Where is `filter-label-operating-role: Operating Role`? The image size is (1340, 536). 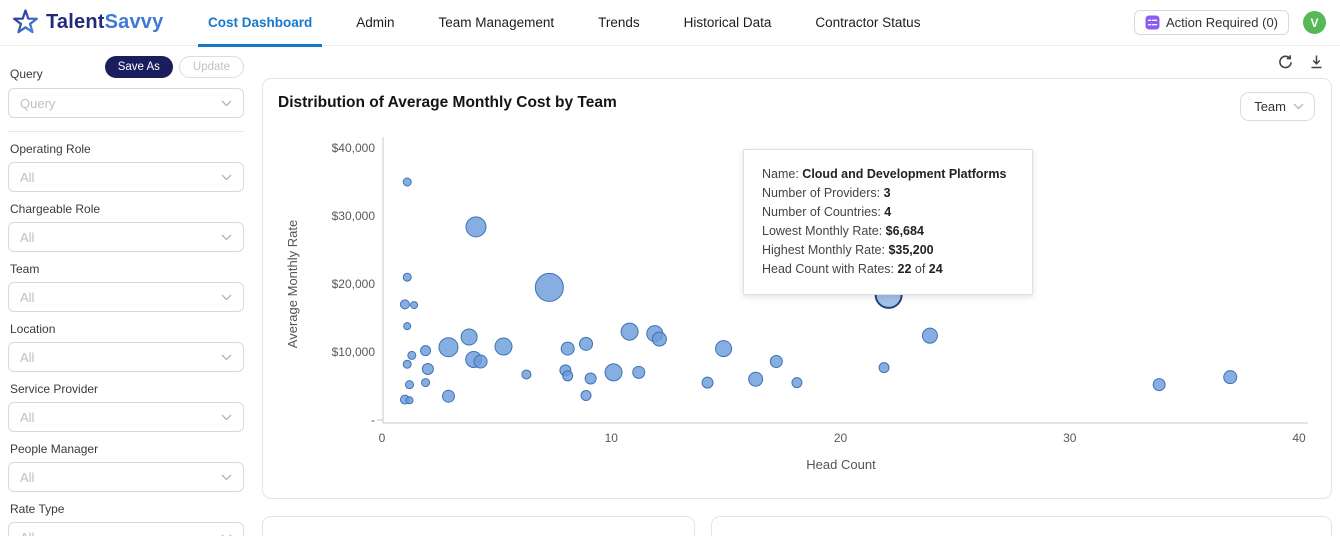
filter-label-operating-role: Operating Role is located at coordinates (50, 149).